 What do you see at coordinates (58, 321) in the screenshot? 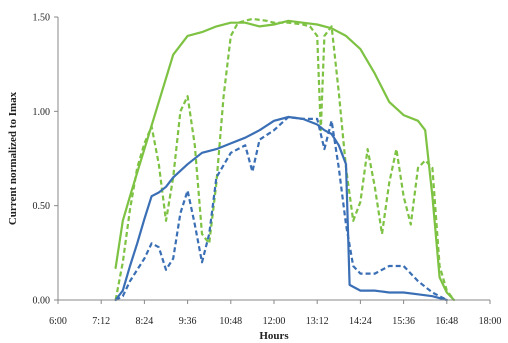
I see `x-tick-label: 6:00` at bounding box center [58, 321].